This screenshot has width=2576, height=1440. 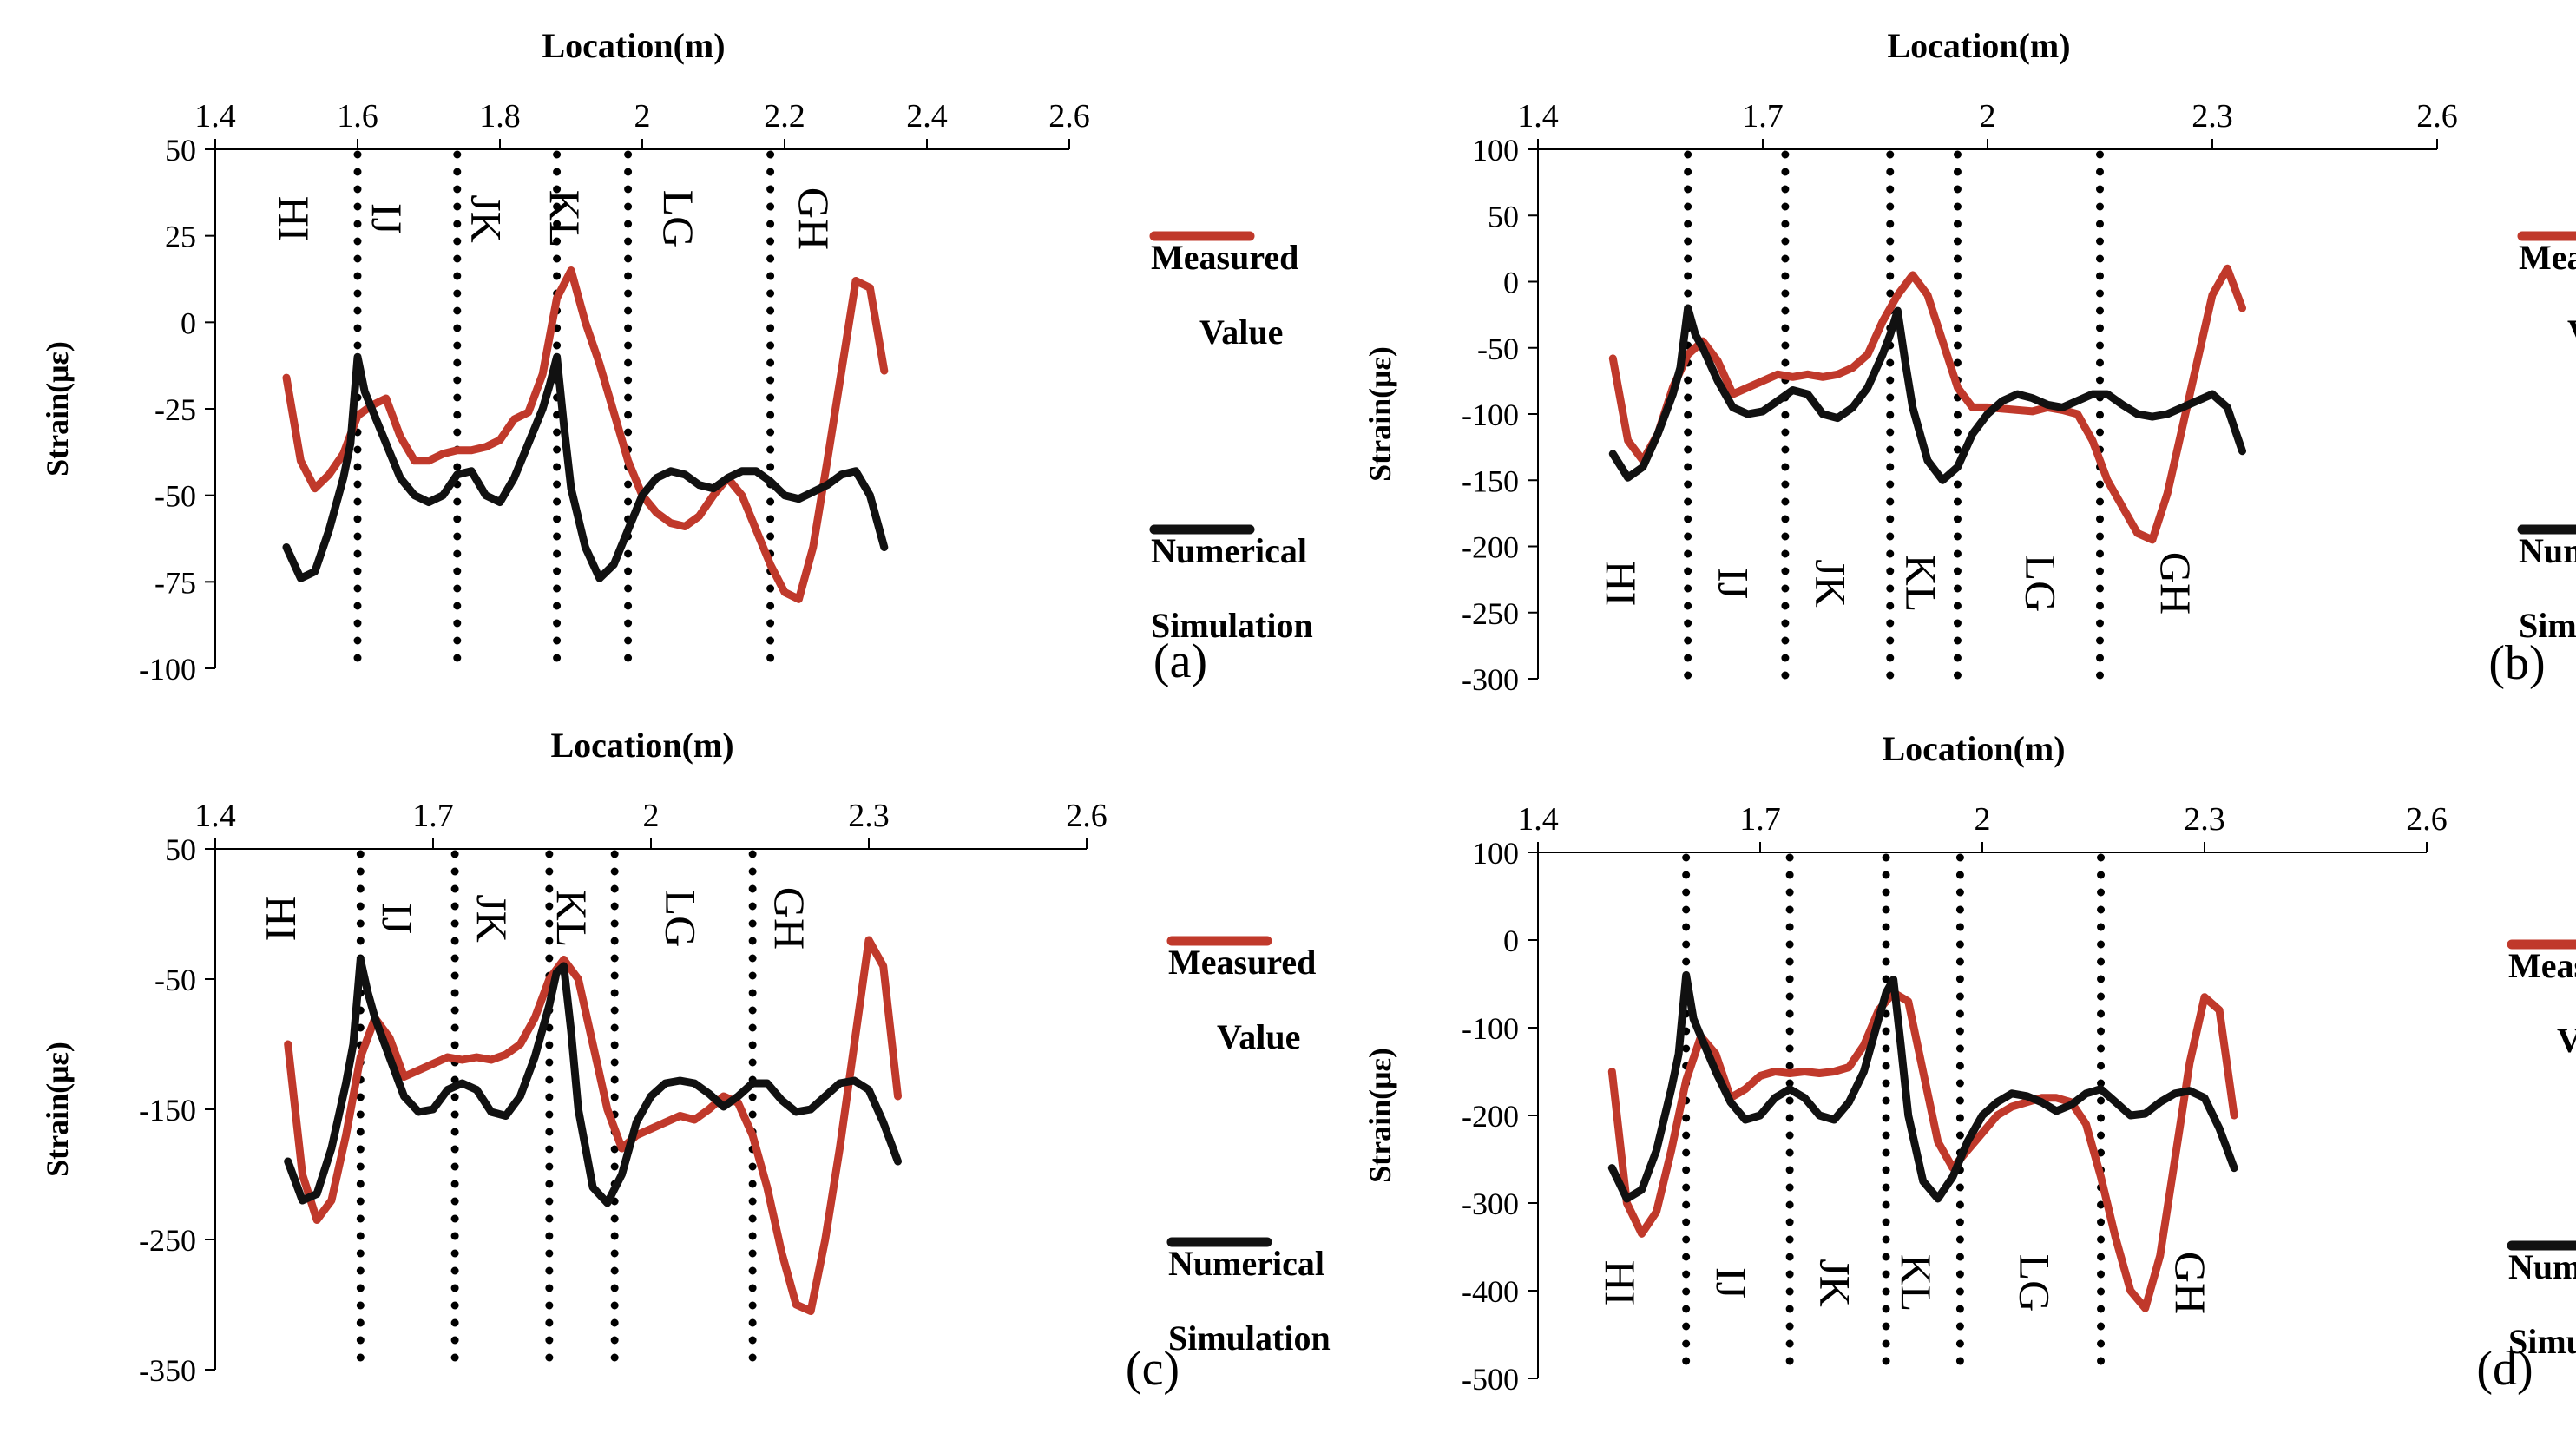 I want to click on y-tick-label: -350, so click(x=168, y=1370).